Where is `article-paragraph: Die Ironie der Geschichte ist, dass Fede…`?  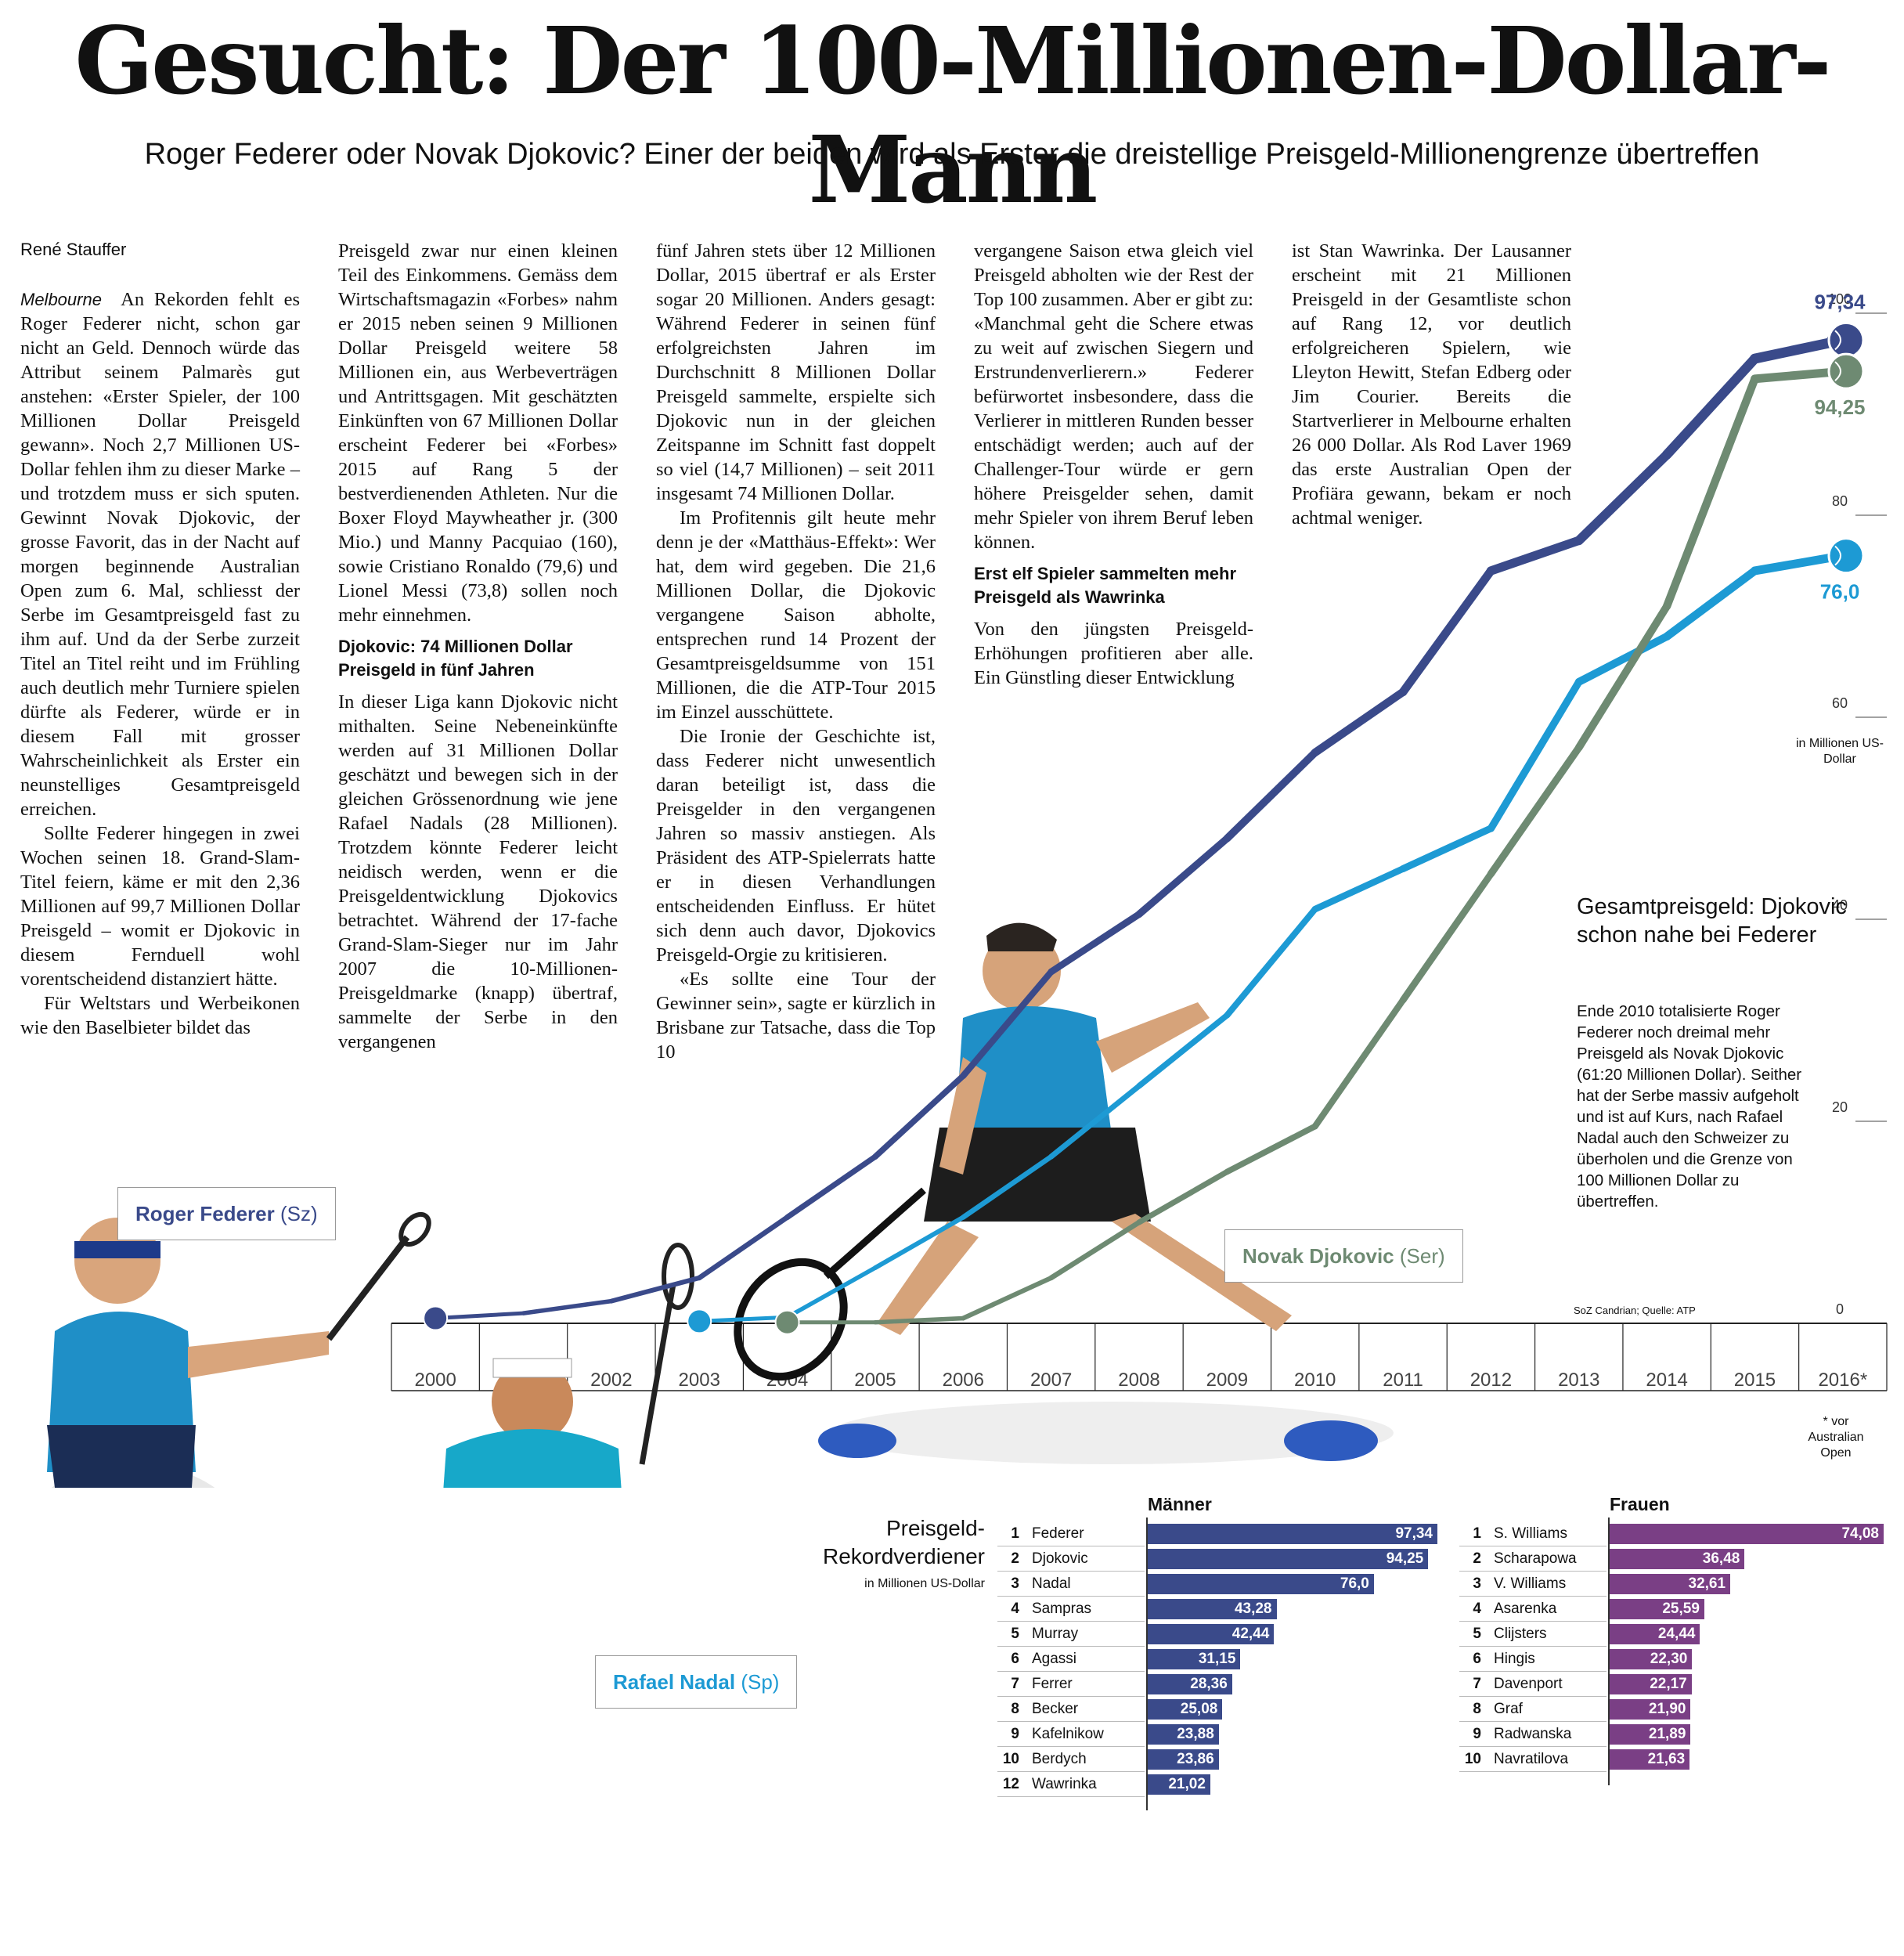
article-paragraph: Die Ironie der Geschichte ist, dass Fede… is located at coordinates (796, 846).